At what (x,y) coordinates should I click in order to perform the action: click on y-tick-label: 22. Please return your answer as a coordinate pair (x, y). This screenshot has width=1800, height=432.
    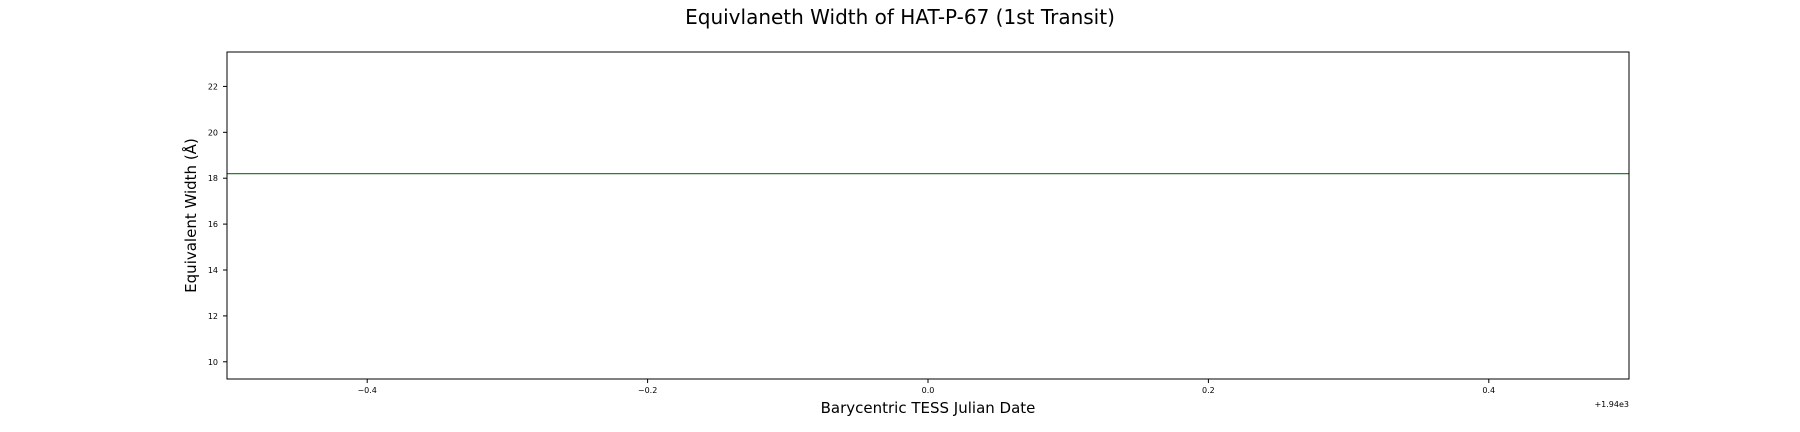
    Looking at the image, I should click on (213, 86).